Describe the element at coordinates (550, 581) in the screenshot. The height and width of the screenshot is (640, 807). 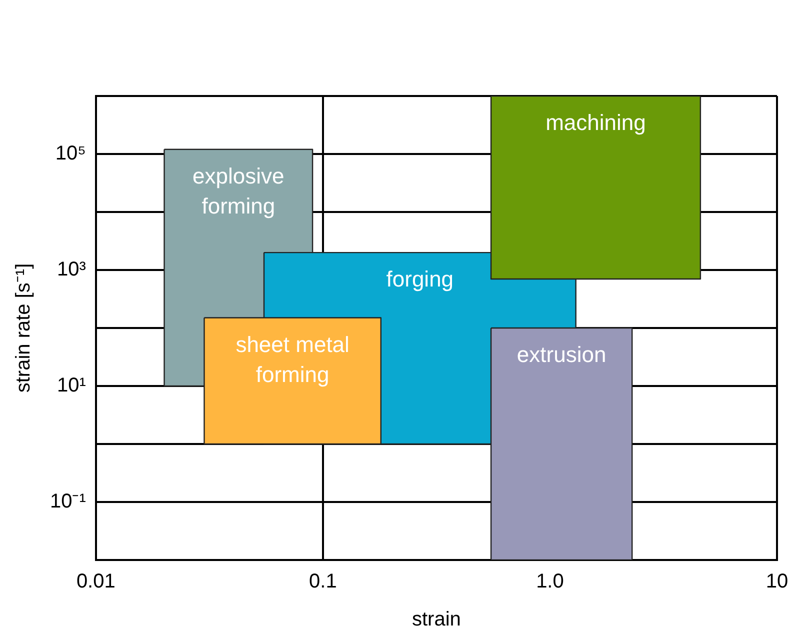
I see `x-tick-label: 1.0` at that location.